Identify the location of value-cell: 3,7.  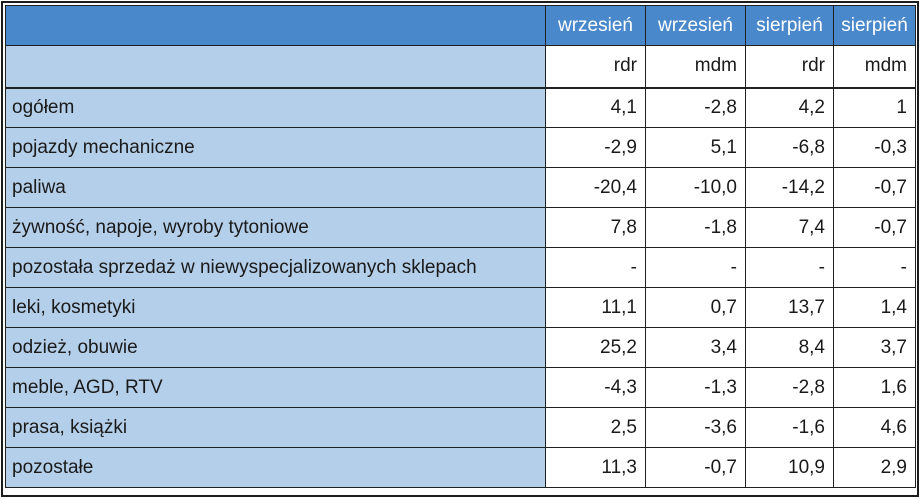
(874, 347).